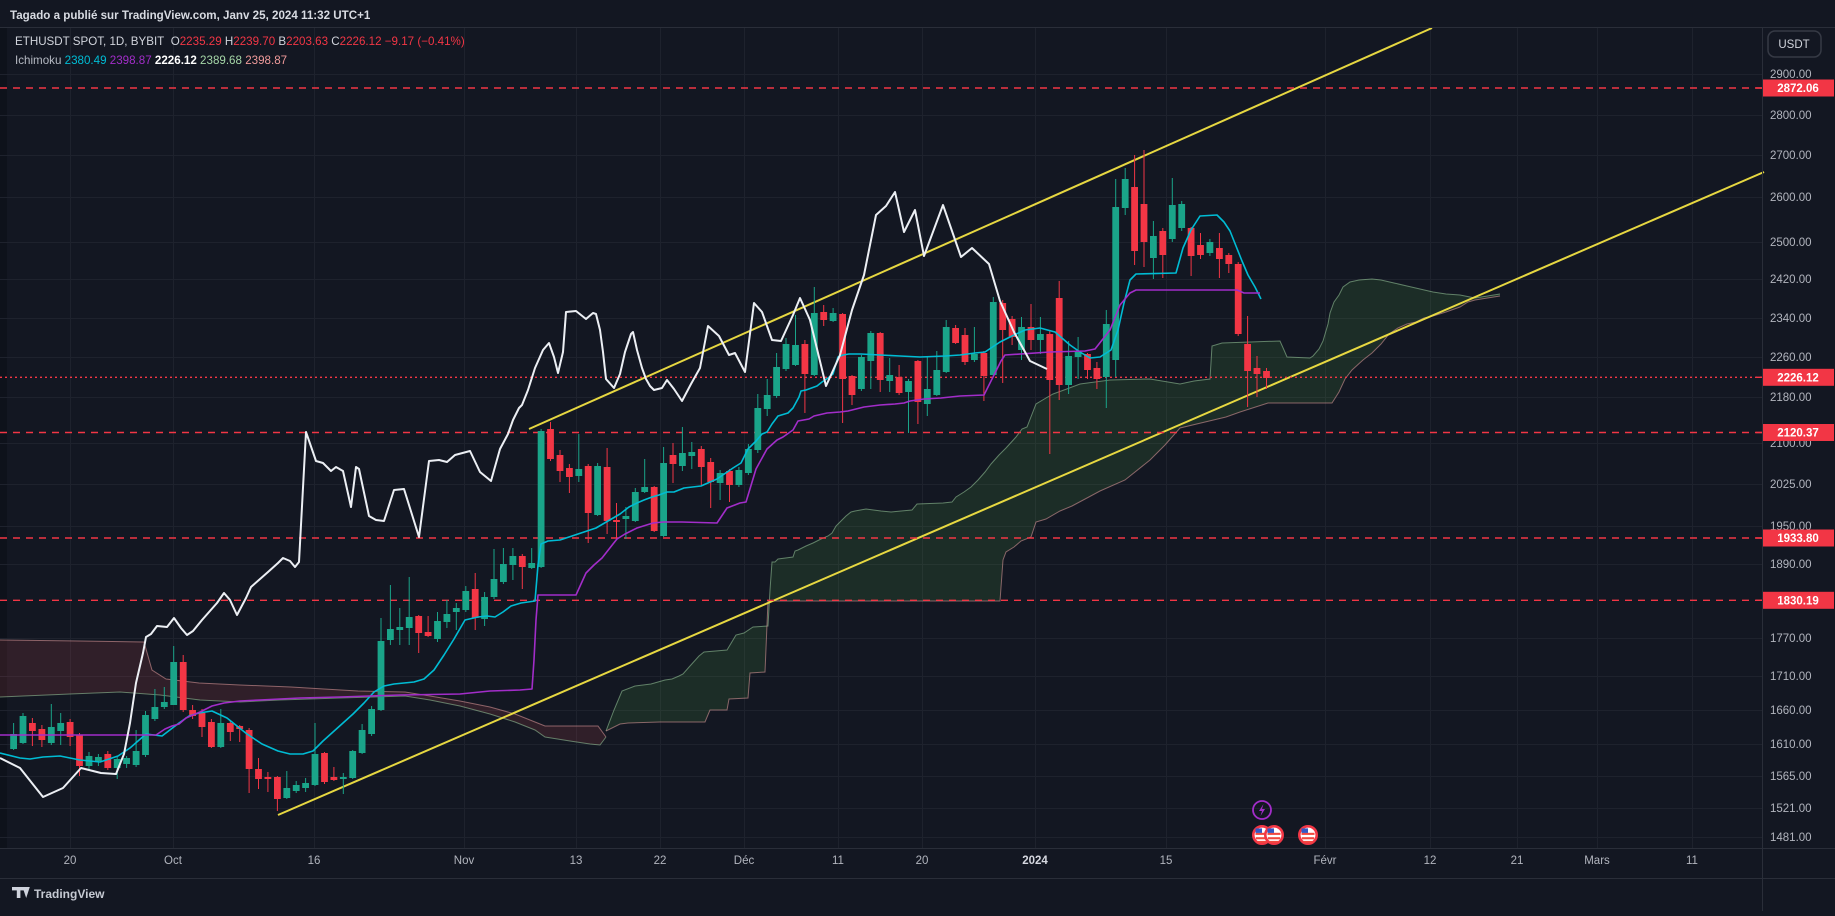 The width and height of the screenshot is (1835, 916). What do you see at coordinates (576, 861) in the screenshot?
I see `svg-text: 13` at bounding box center [576, 861].